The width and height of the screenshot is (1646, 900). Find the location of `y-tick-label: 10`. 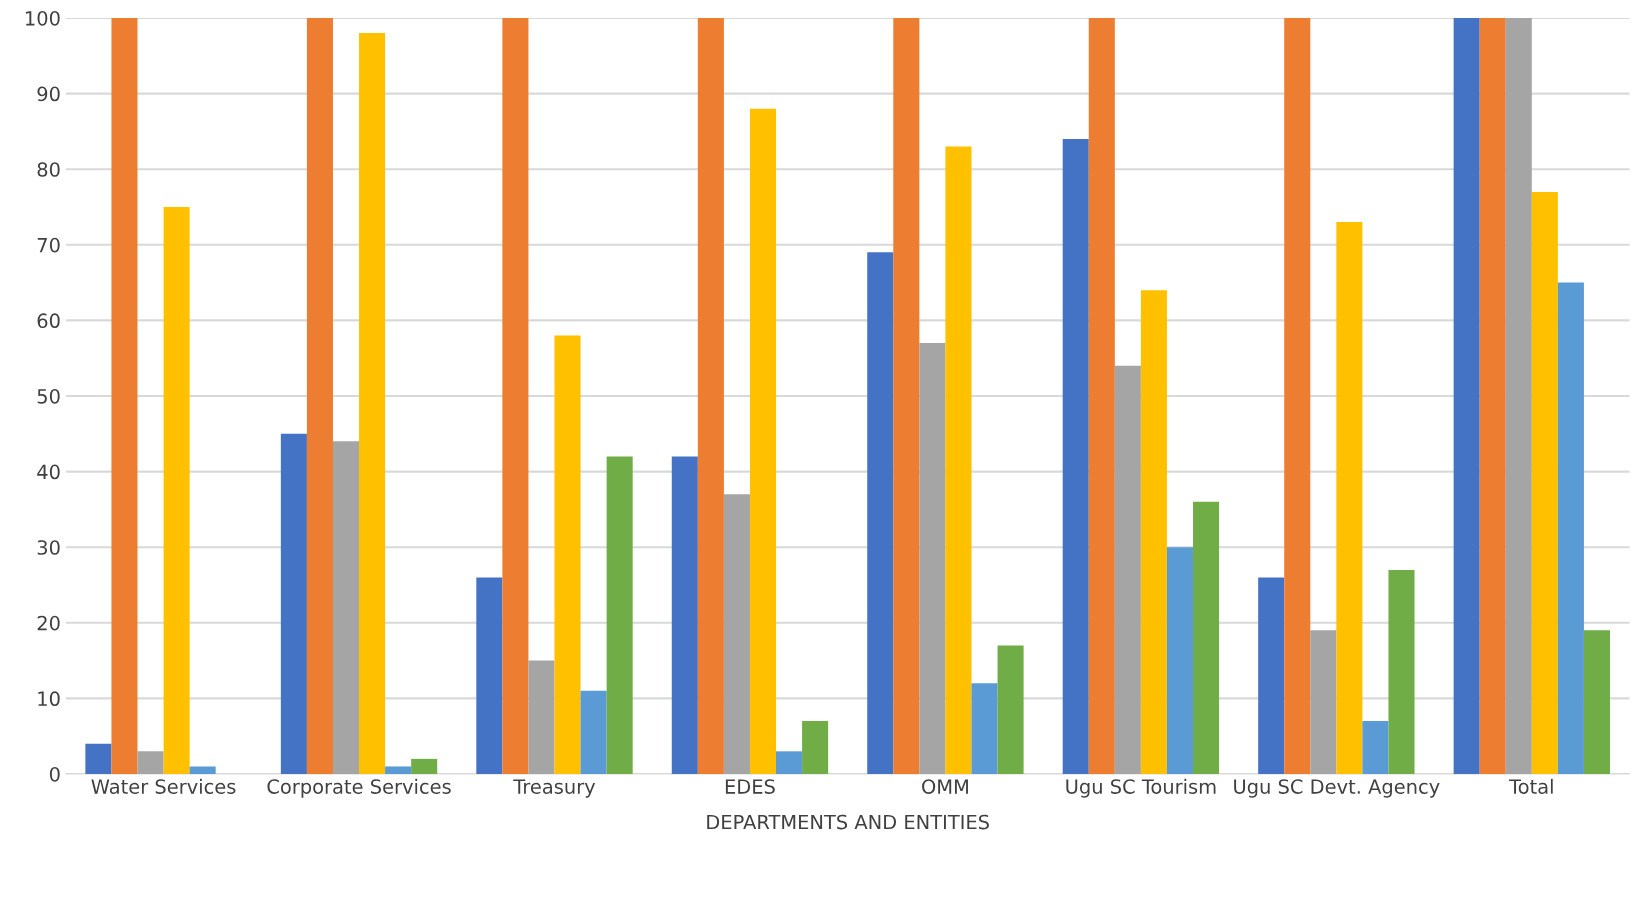

y-tick-label: 10 is located at coordinates (49, 699).